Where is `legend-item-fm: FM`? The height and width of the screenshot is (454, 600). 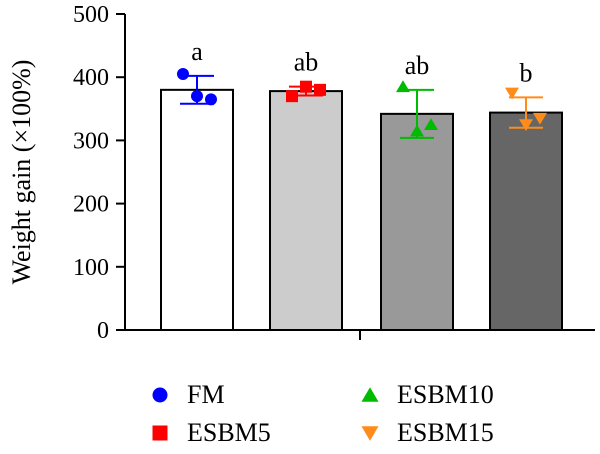
legend-item-fm: FM is located at coordinates (188, 394).